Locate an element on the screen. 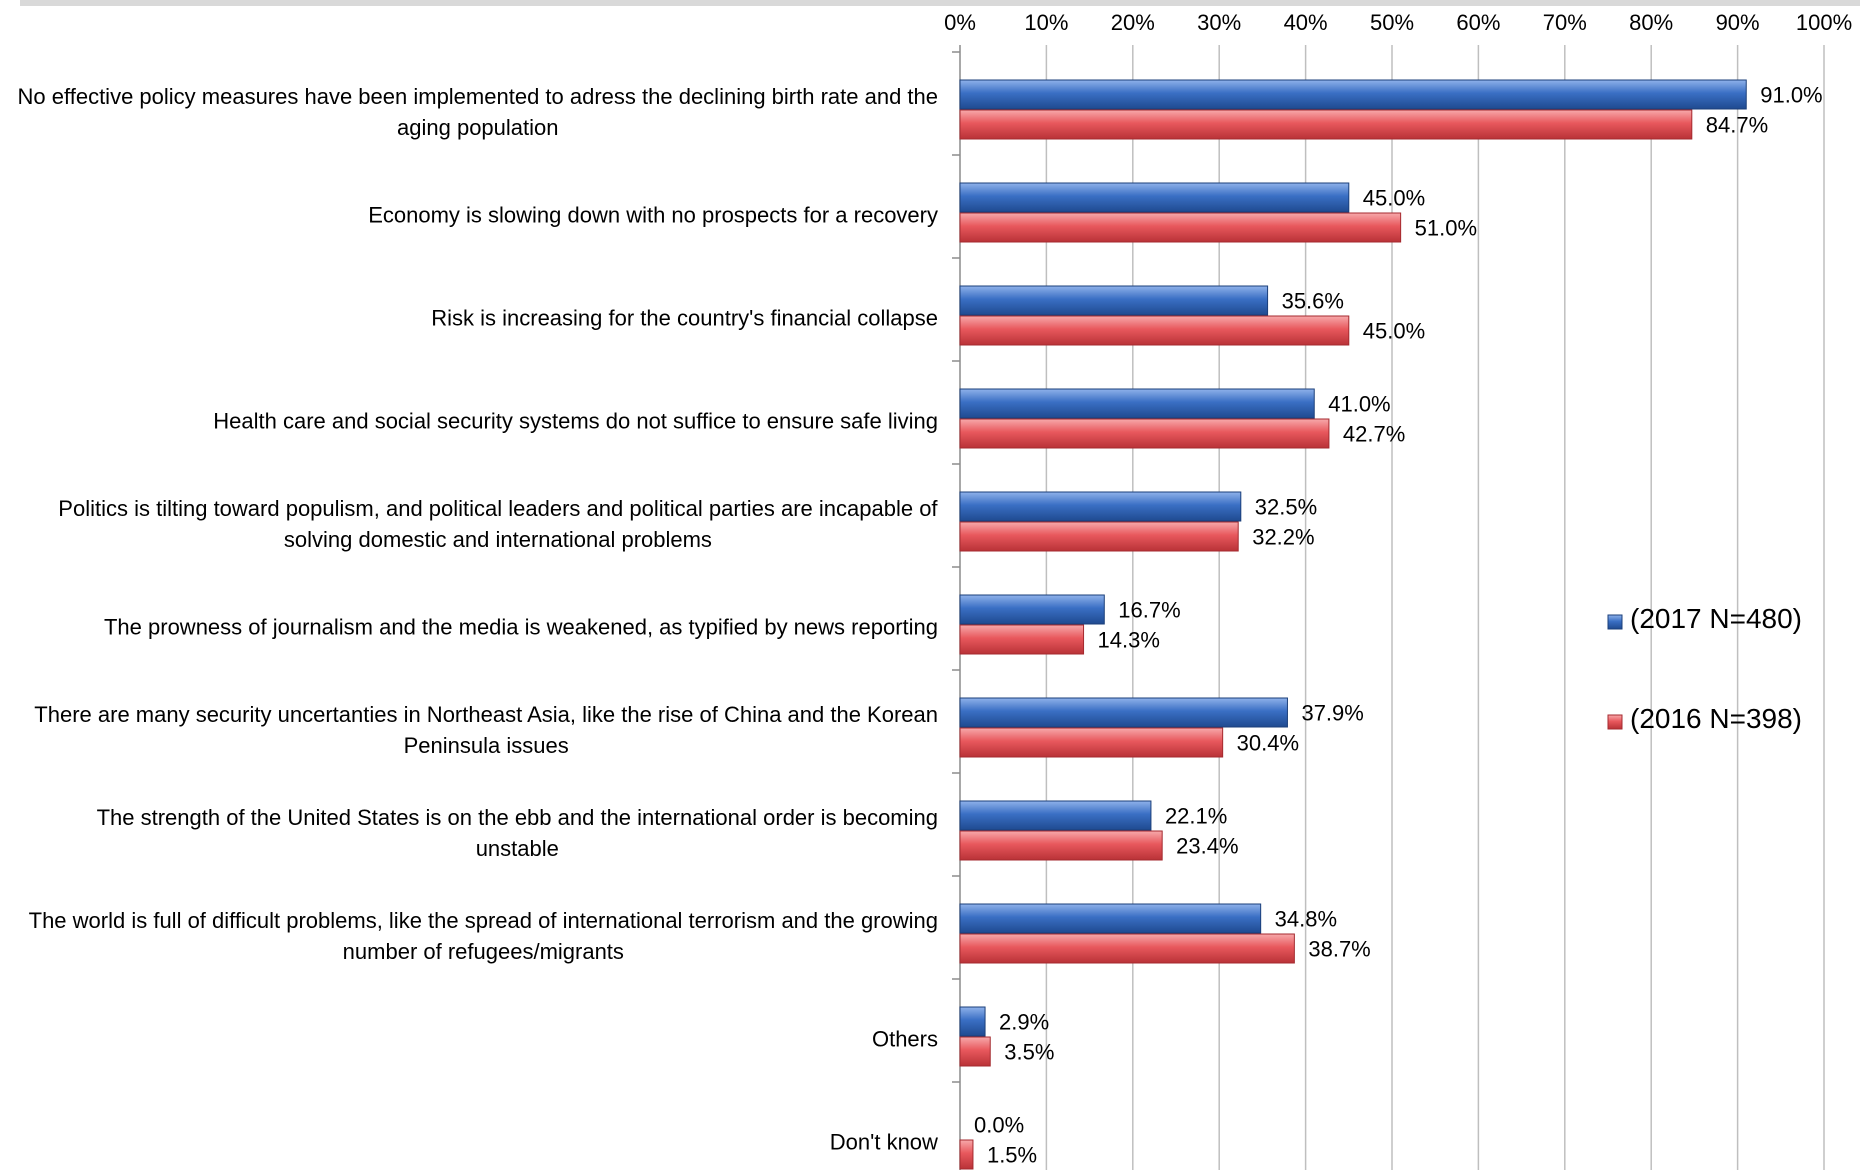  data-label: 3.5% is located at coordinates (1029, 1052).